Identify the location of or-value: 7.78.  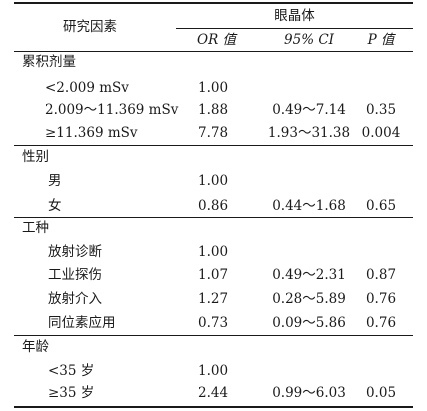
(213, 133).